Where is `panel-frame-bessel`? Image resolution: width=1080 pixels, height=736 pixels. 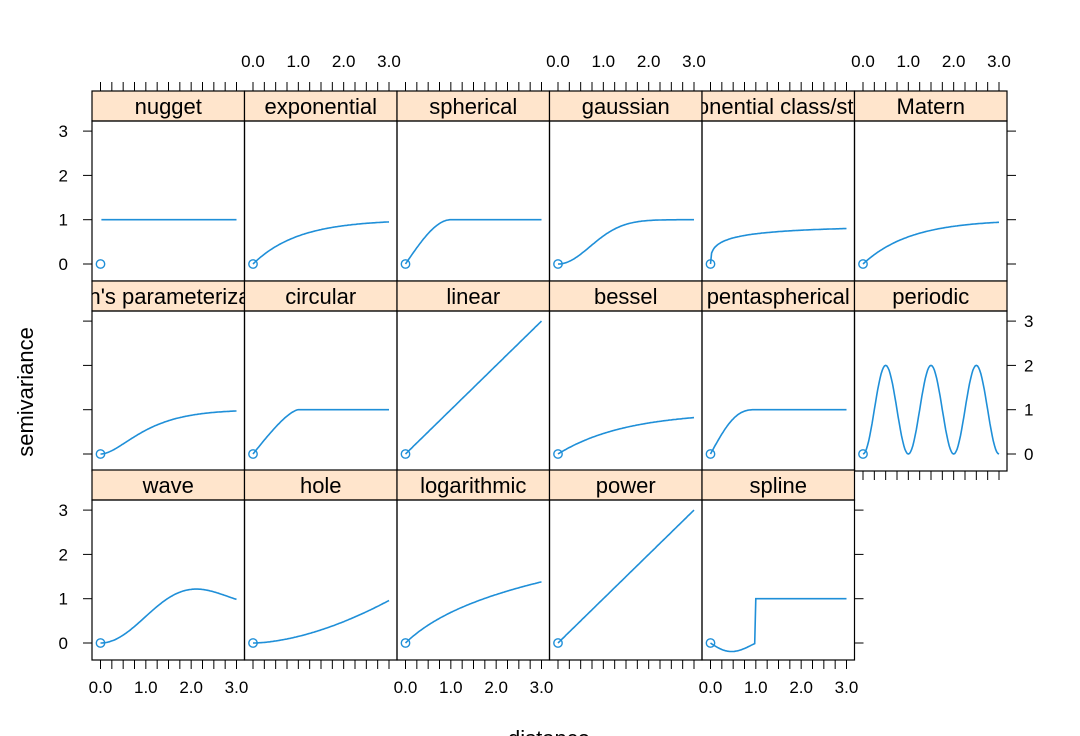
panel-frame-bessel is located at coordinates (625, 391).